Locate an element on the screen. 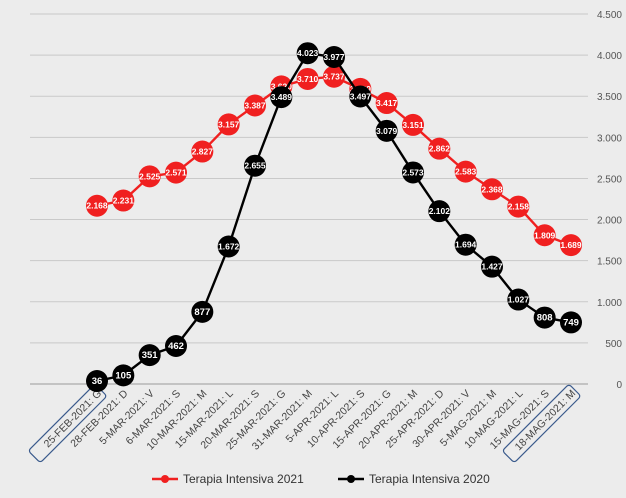 The width and height of the screenshot is (626, 498). legend-entry: Terapia Intensiva 2021 is located at coordinates (228, 479).